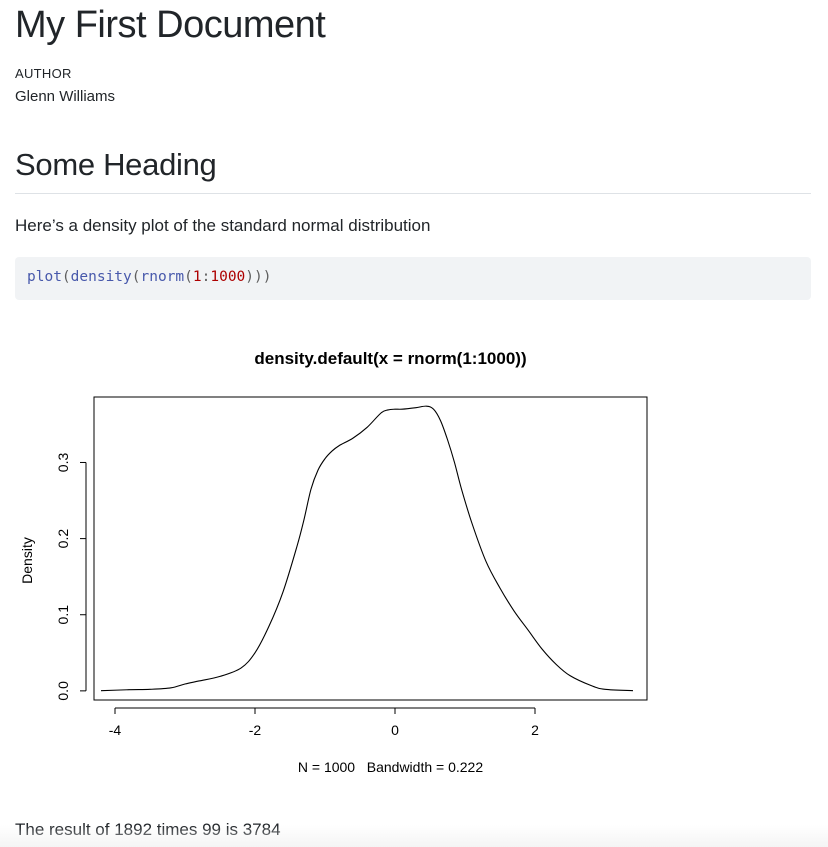 This screenshot has height=847, width=828. What do you see at coordinates (390, 358) in the screenshot?
I see `chart-title: density.default(x = rnorm(1:1000))` at bounding box center [390, 358].